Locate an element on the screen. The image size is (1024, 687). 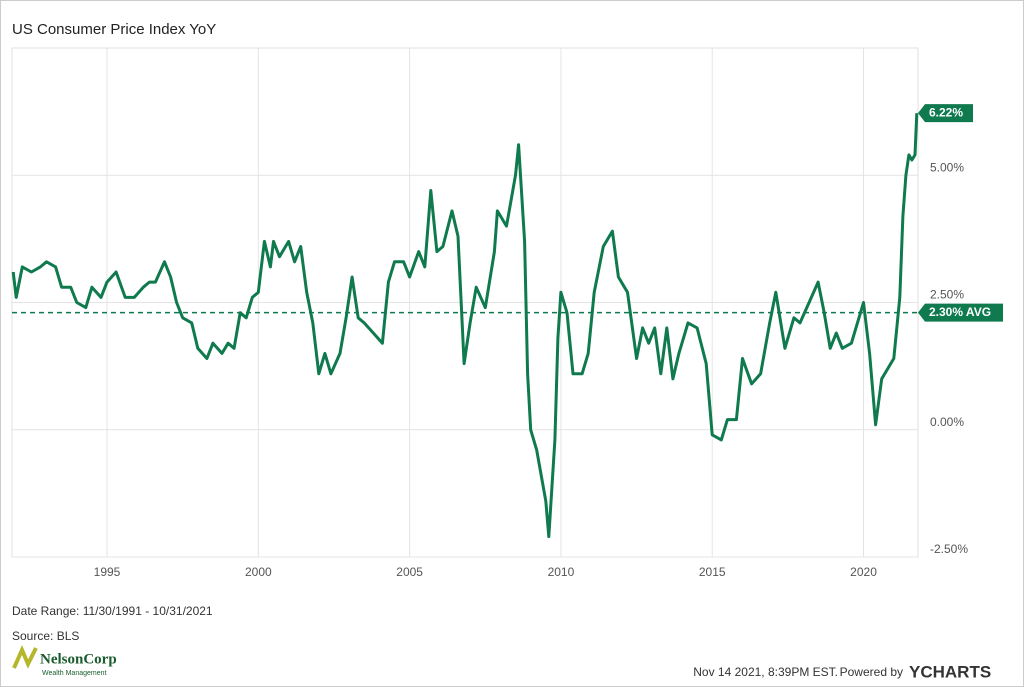
brand: YCHARTS is located at coordinates (950, 671).